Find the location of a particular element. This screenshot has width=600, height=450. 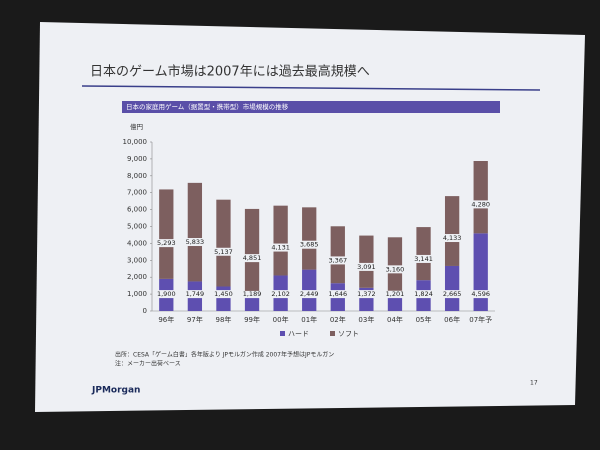

x-tick-label: 03年 is located at coordinates (366, 319).